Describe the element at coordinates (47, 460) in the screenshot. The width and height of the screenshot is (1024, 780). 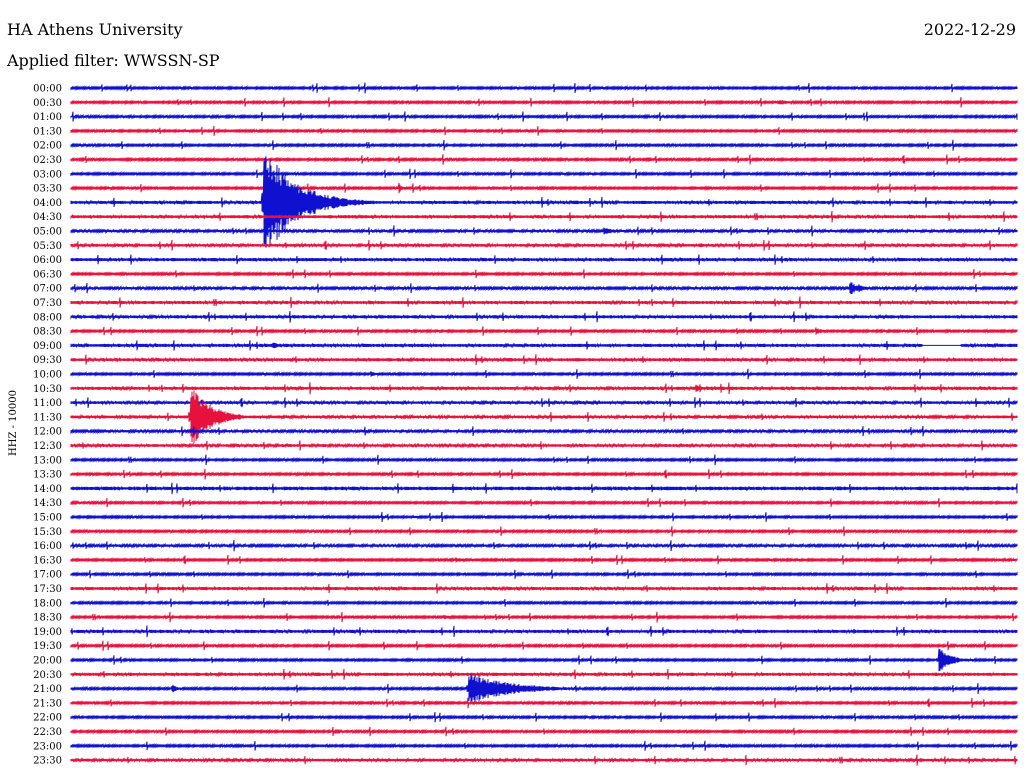
I see `row-time-label: 13:00` at that location.